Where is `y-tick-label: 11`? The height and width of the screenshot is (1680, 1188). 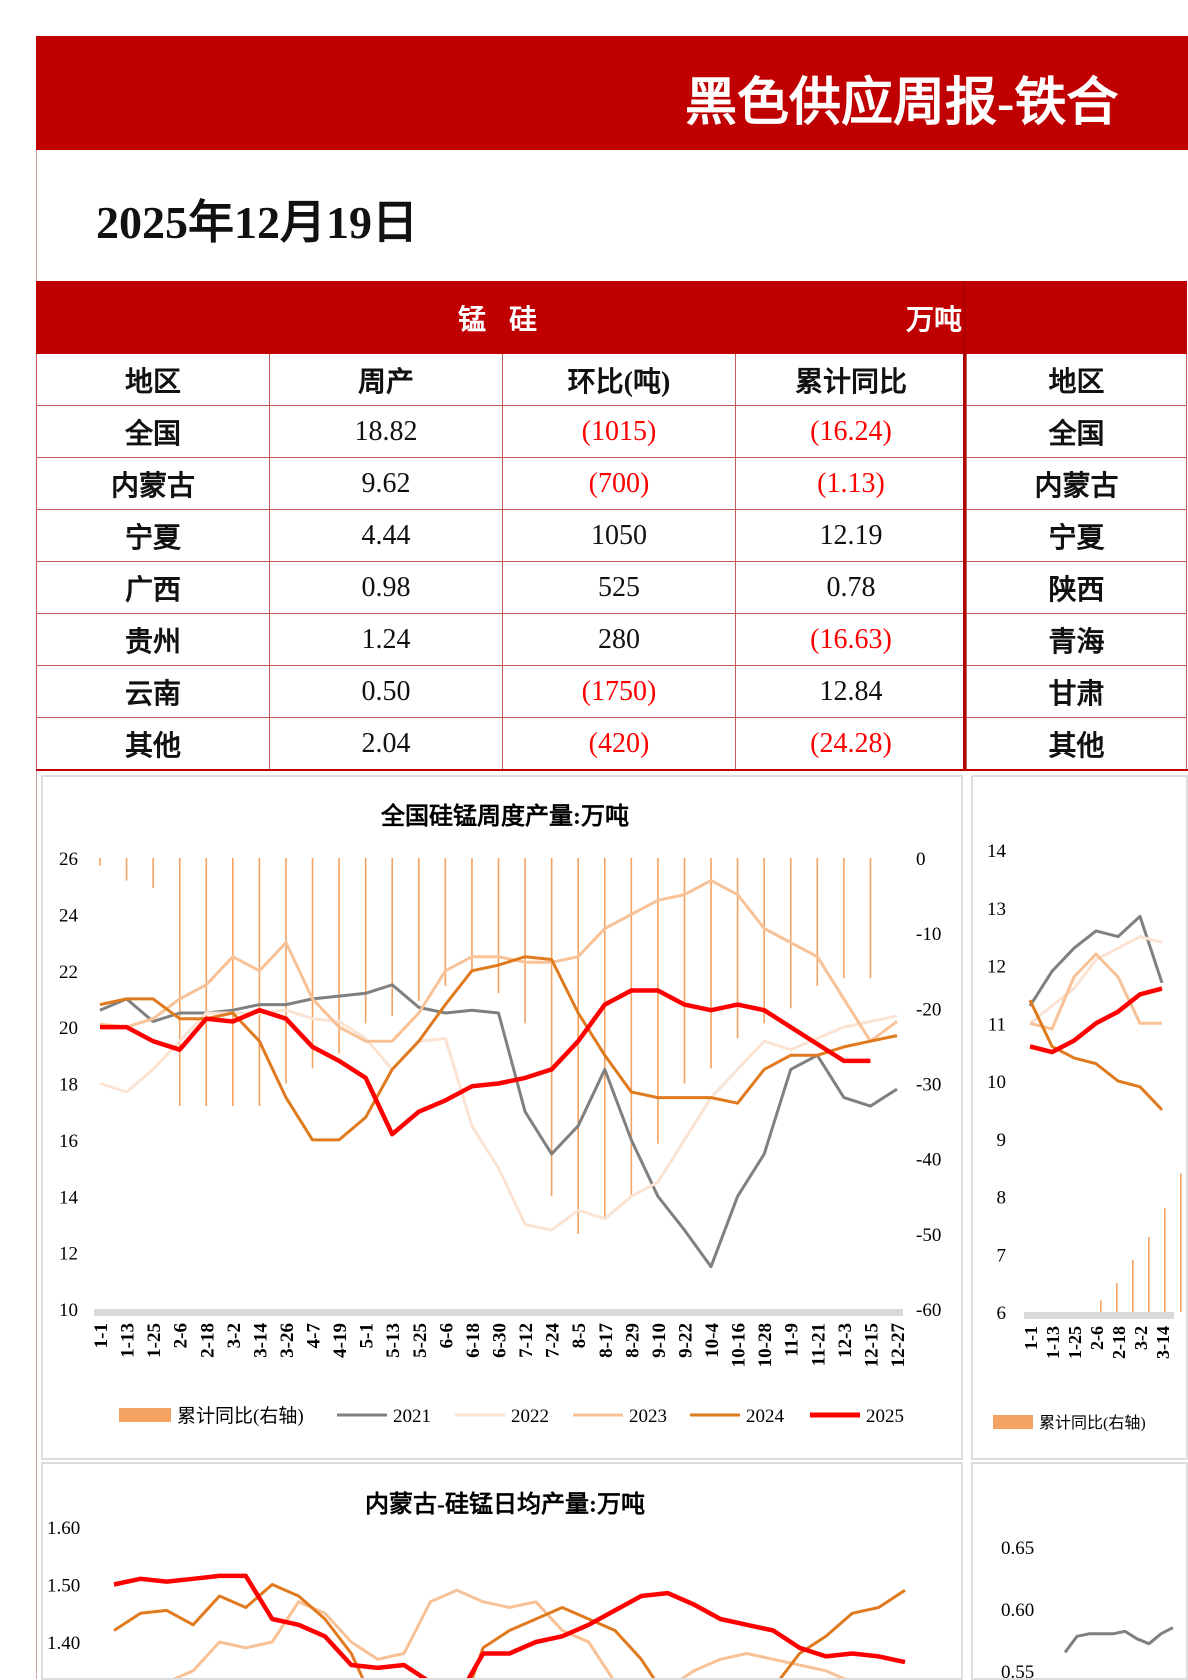
y-tick-label: 11 is located at coordinates (997, 1024).